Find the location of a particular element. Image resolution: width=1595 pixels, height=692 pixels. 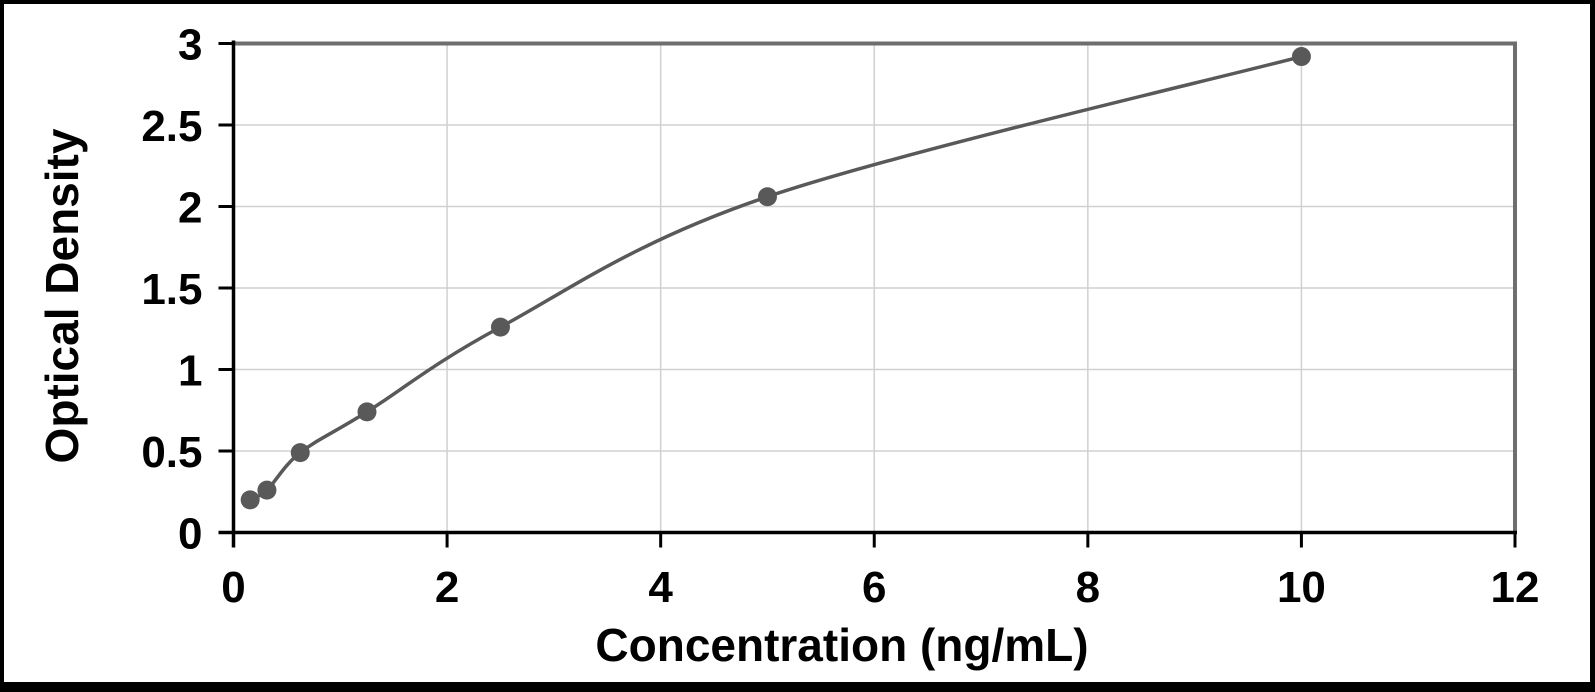

y-axis-title: Optical Density is located at coordinates (62, 296).